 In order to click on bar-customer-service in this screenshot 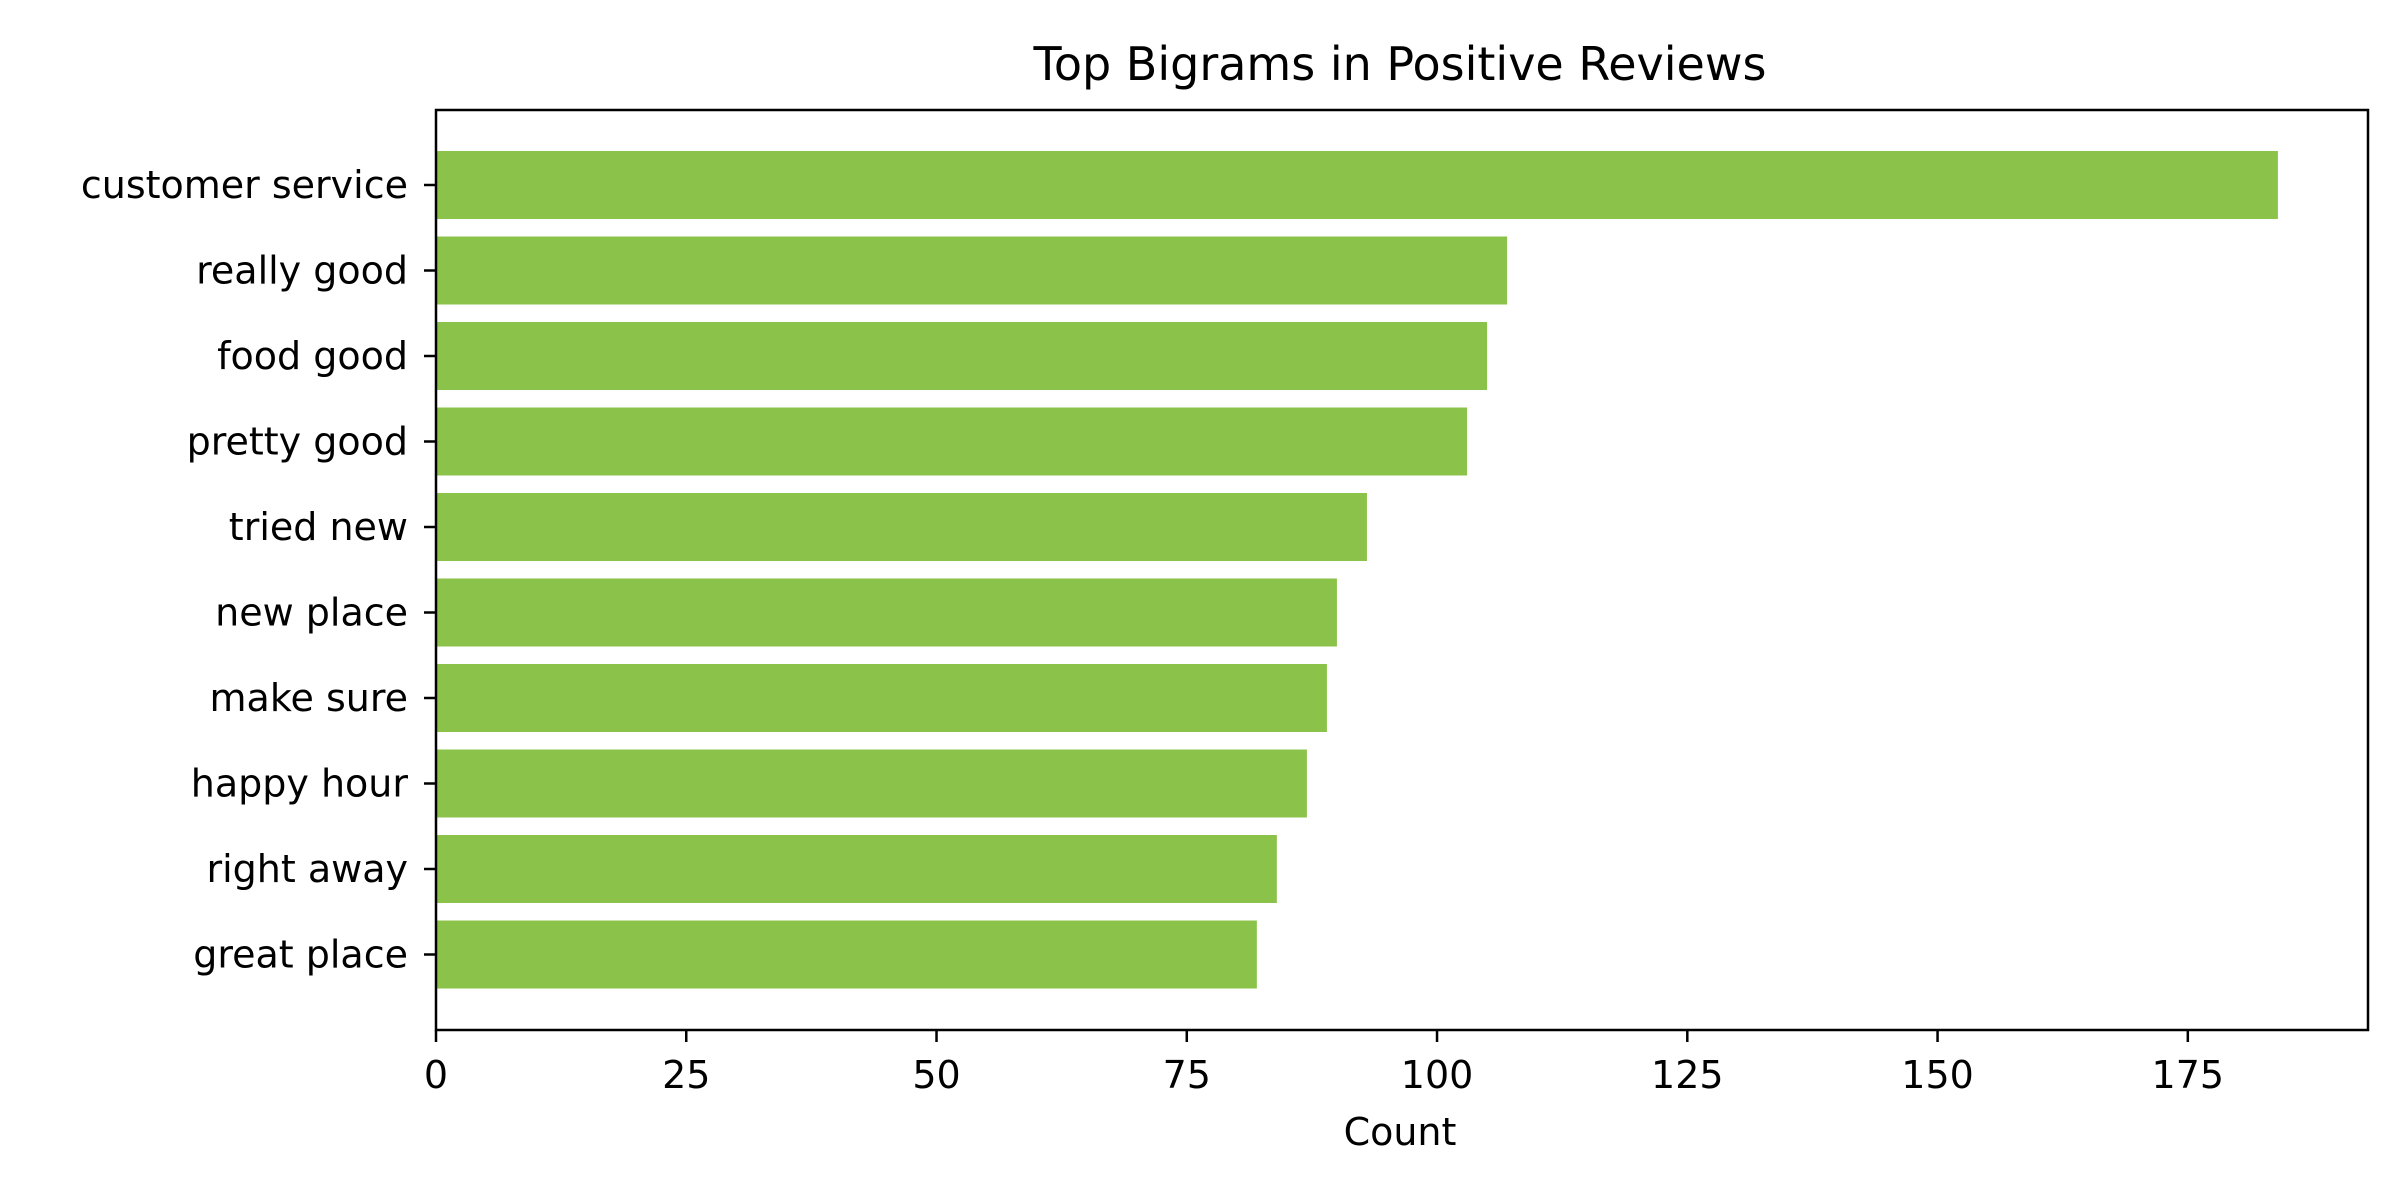, I will do `click(1357, 185)`.